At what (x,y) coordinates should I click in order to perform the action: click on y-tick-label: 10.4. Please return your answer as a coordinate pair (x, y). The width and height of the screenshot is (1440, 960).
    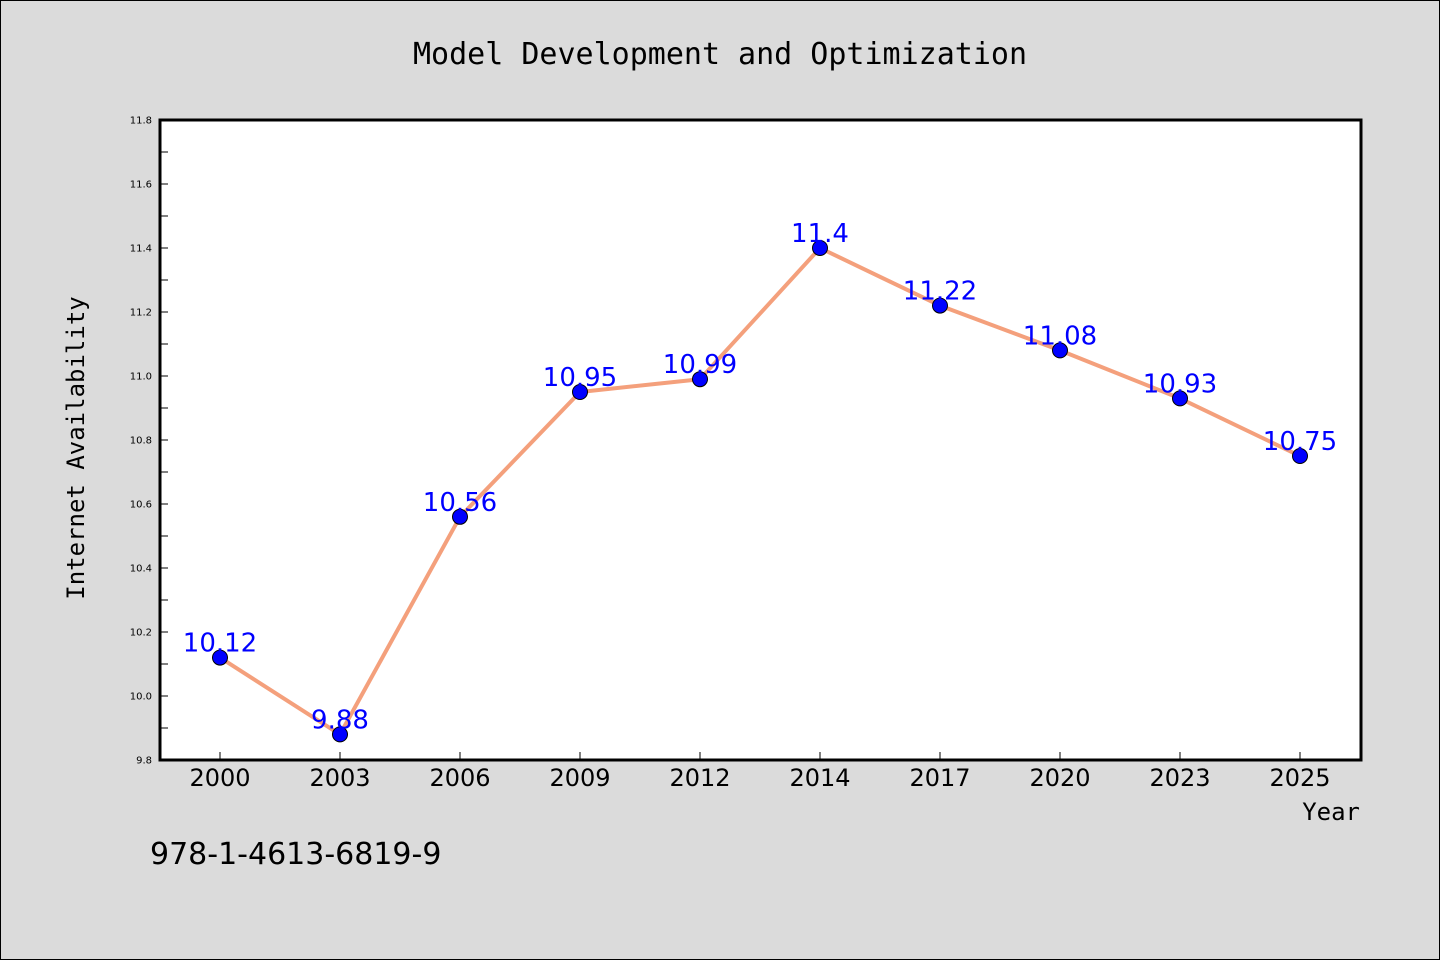
    Looking at the image, I should click on (141, 569).